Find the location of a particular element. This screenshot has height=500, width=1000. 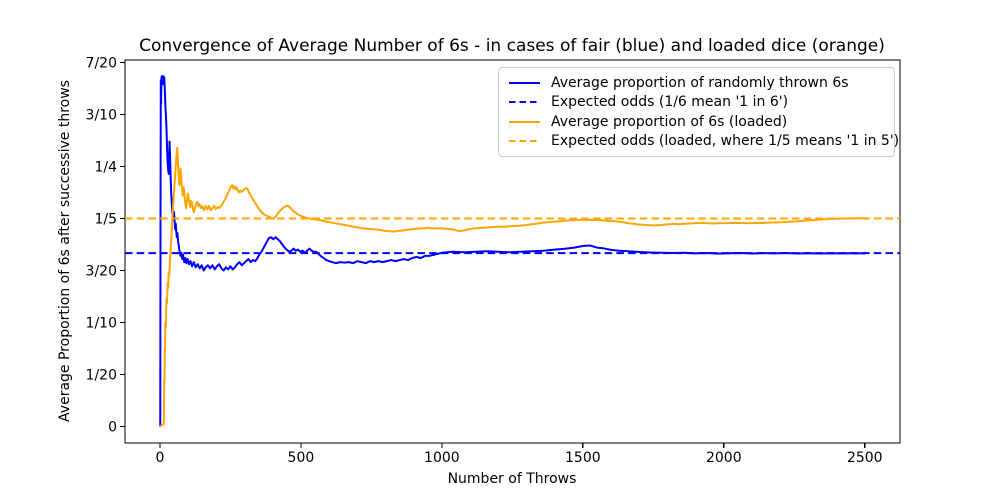

y-tick-label: 7/20 is located at coordinates (101, 64).